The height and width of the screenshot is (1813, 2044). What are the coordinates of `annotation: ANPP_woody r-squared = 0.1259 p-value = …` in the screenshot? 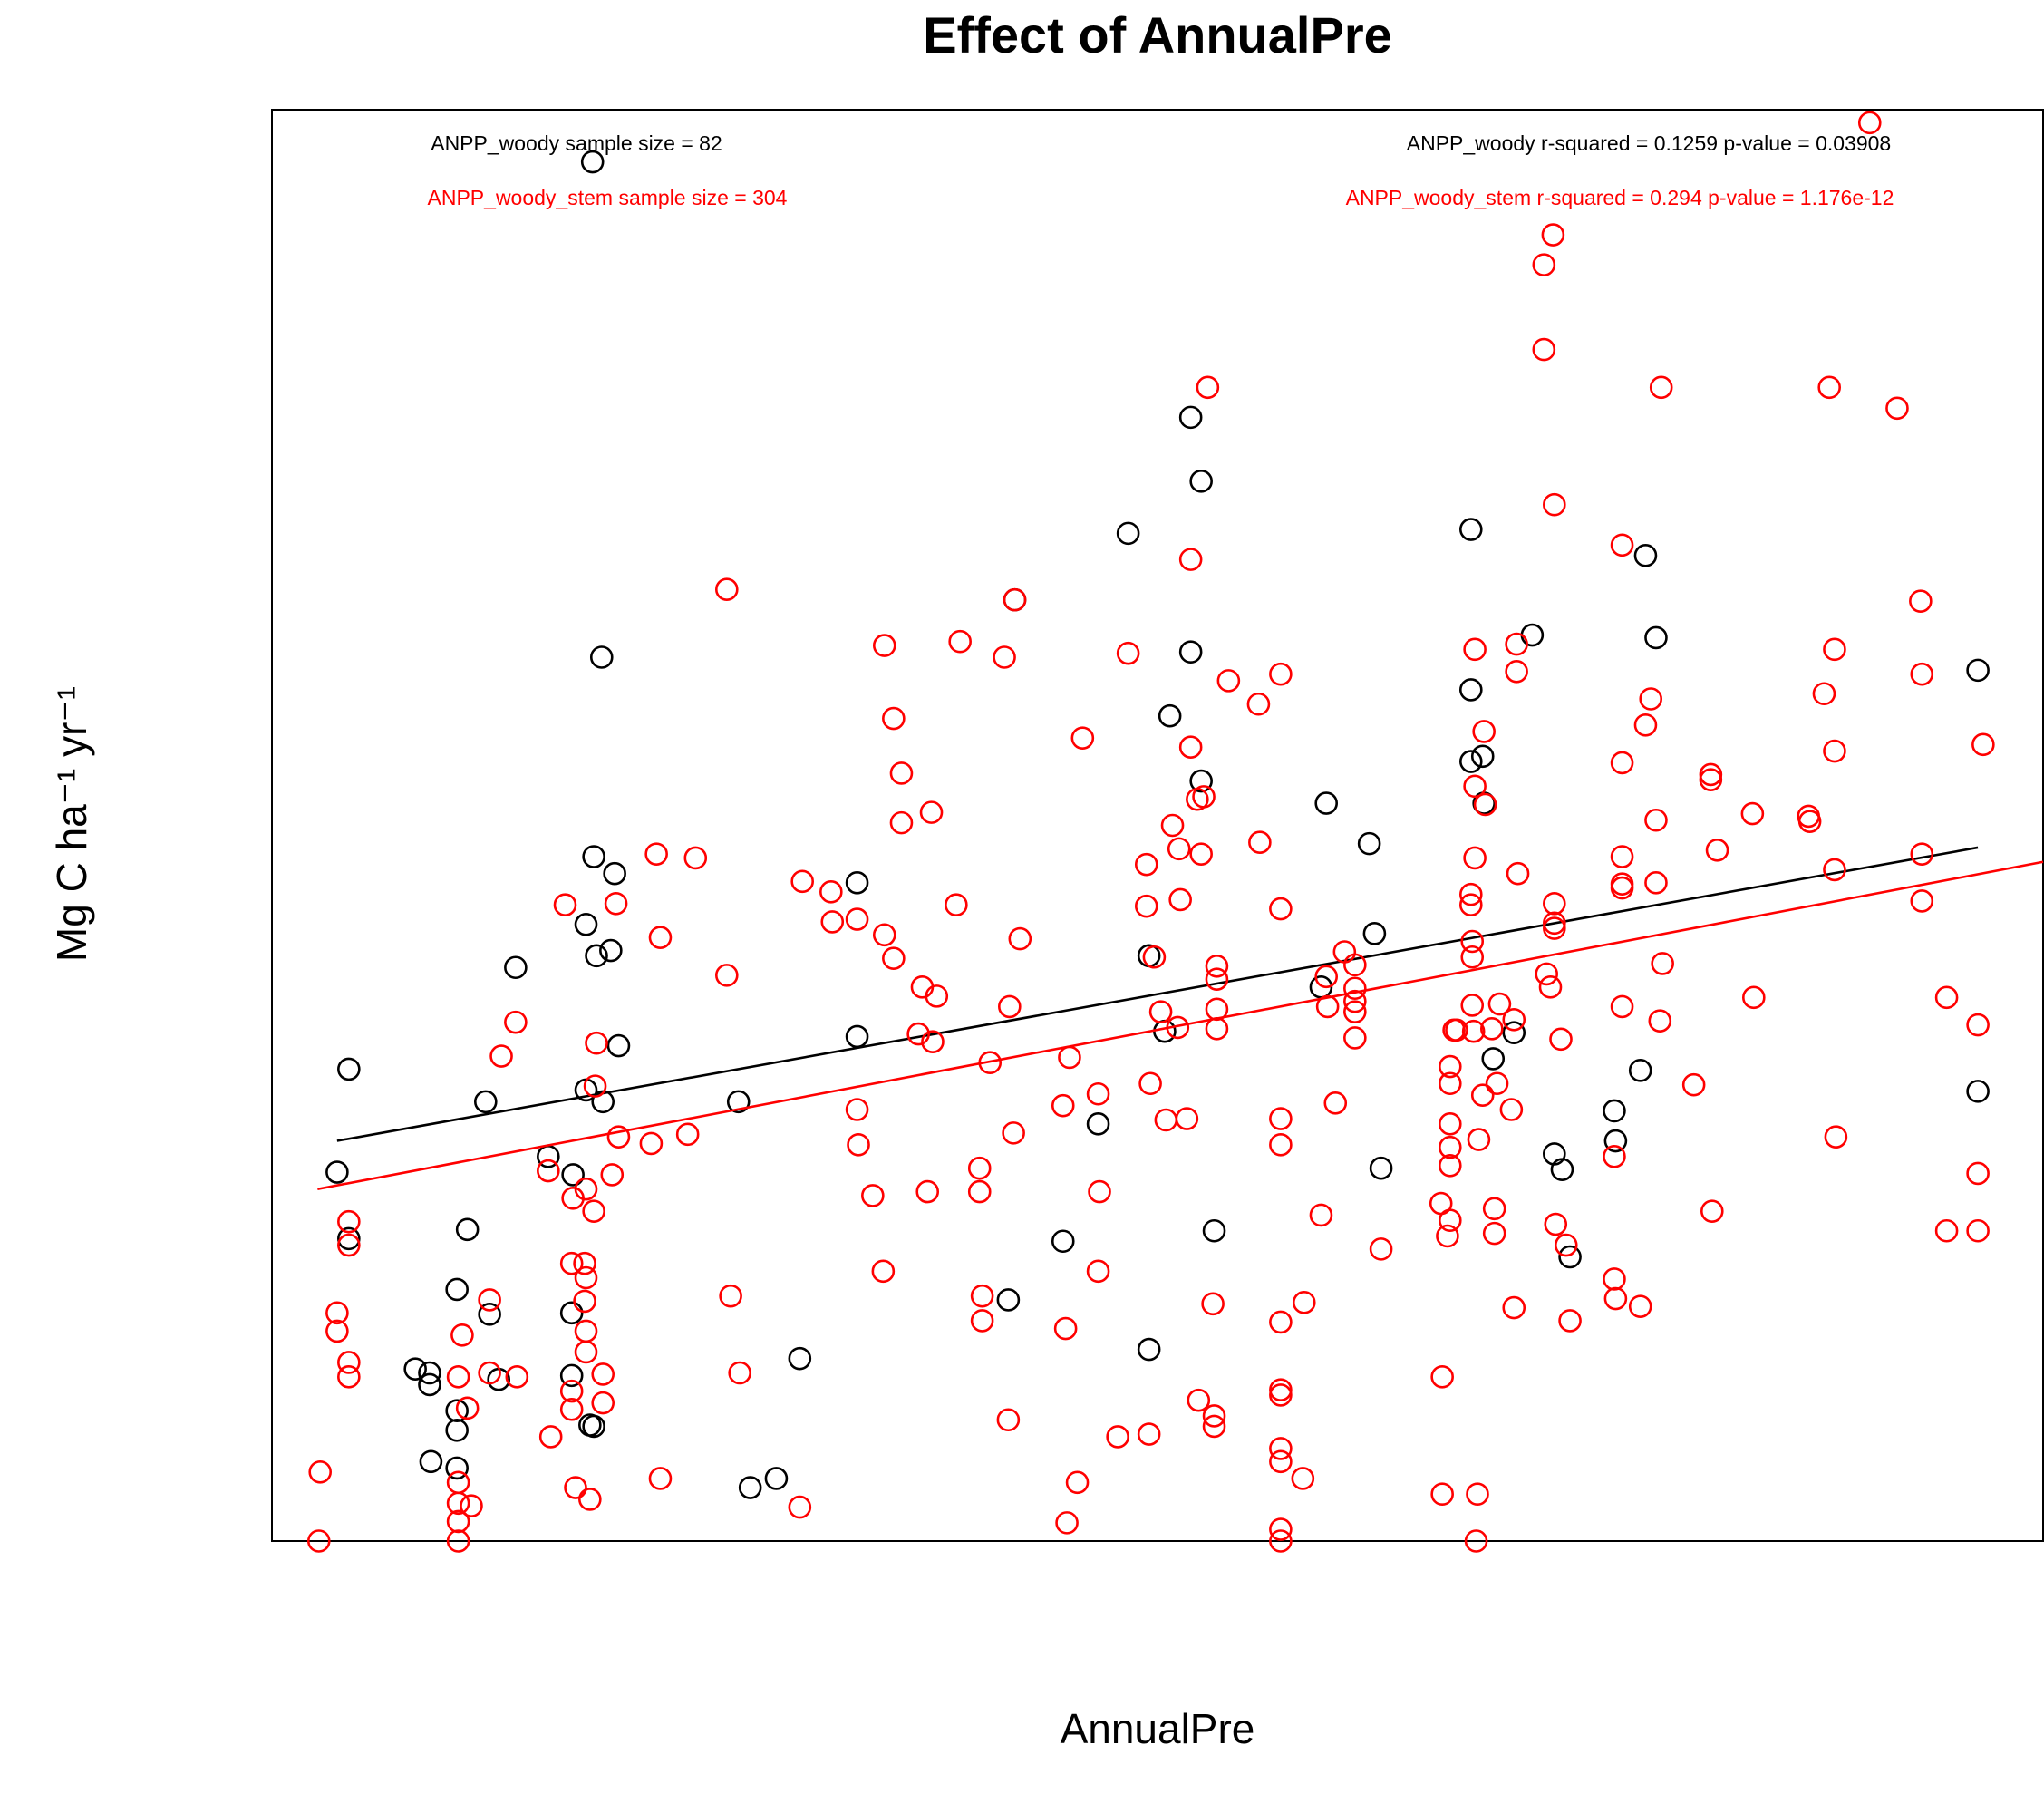 It's located at (1649, 143).